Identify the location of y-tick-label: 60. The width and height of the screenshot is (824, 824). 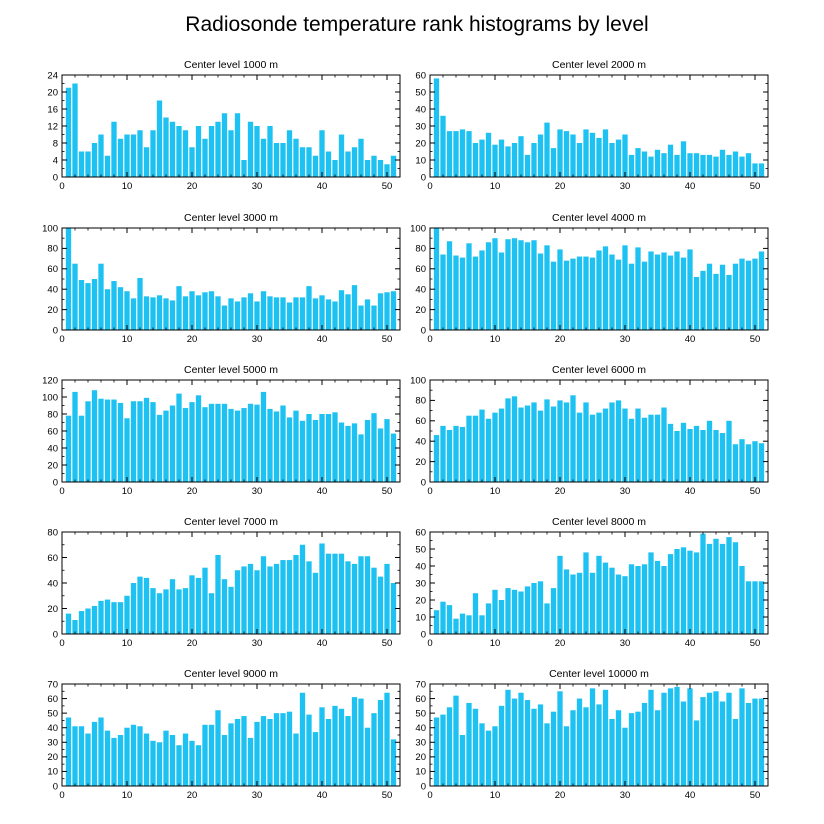
(52, 269).